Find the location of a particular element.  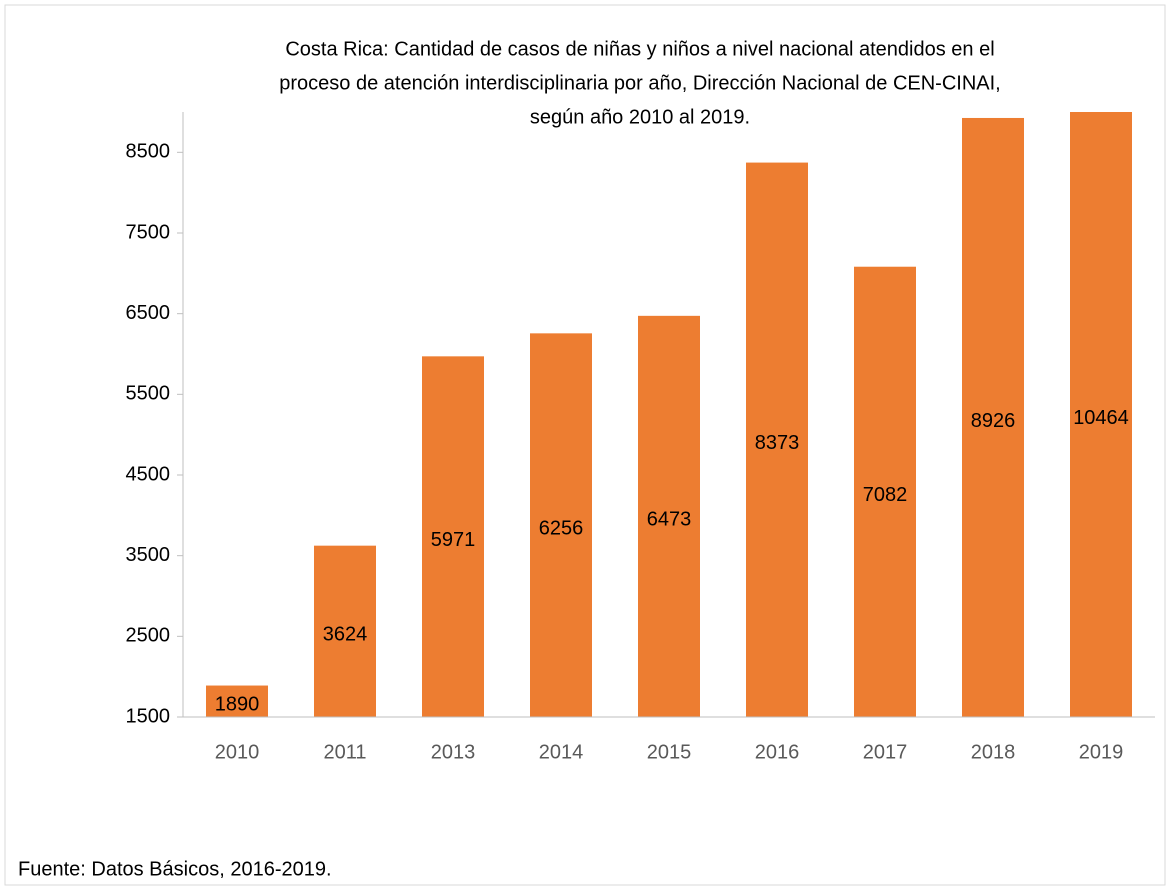

data-label: 6473 is located at coordinates (669, 520).